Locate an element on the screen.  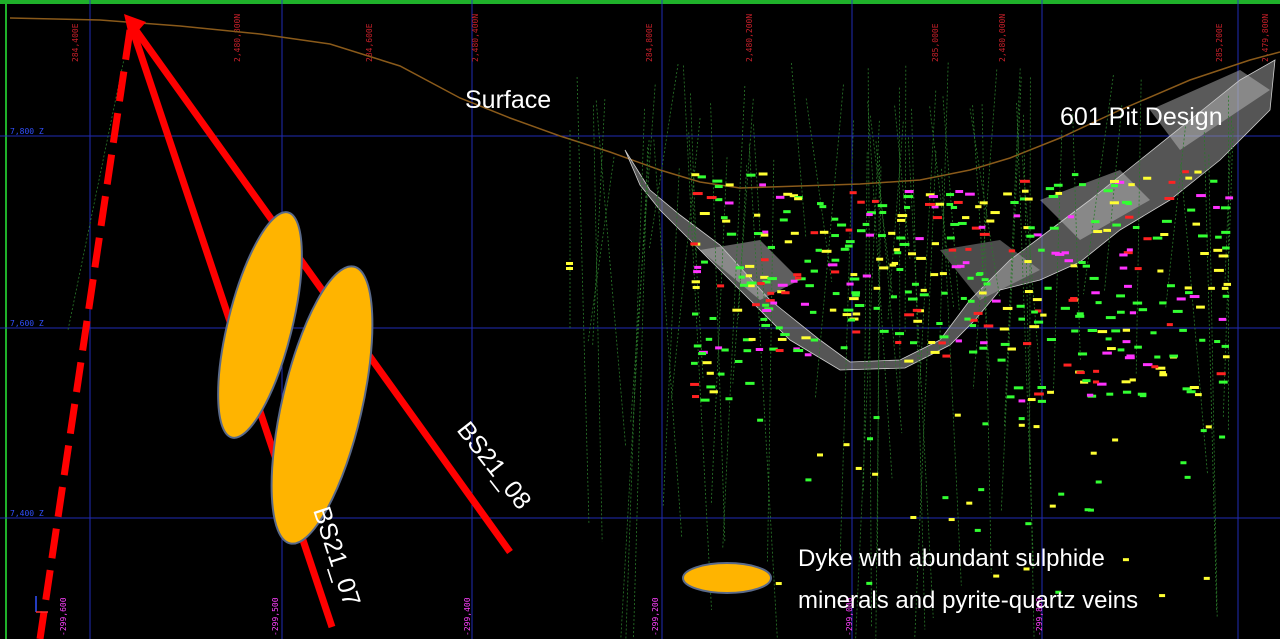
top-grid-label: 2,480,400N is located at coordinates (475, 38).